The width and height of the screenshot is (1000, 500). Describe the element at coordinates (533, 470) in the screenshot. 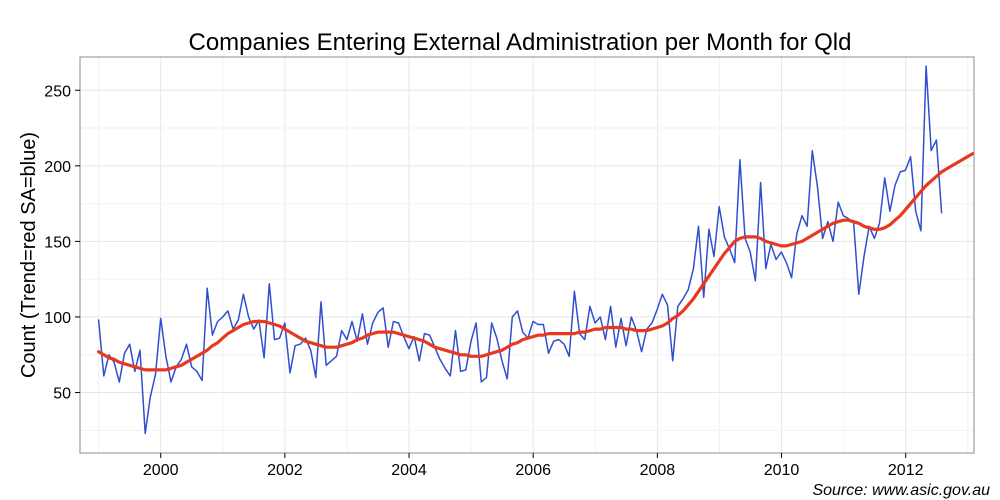

I see `x-tick-label: 2006` at that location.